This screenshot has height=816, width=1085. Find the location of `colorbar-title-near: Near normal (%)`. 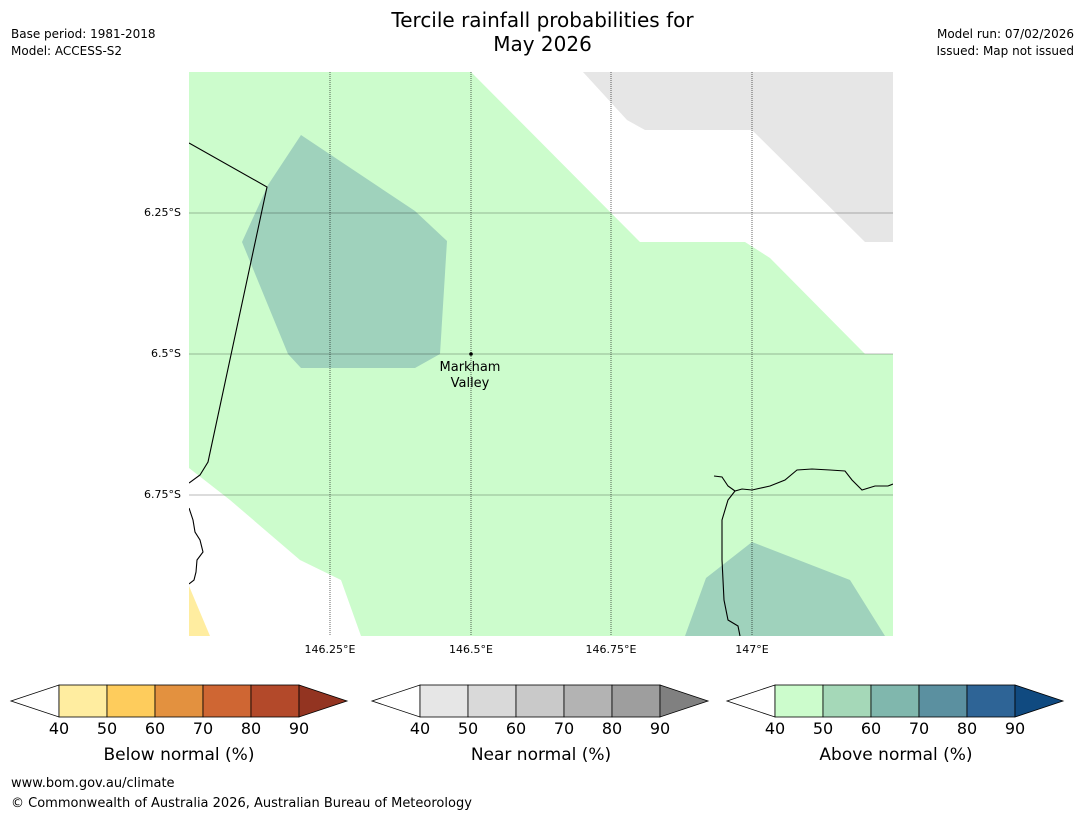

colorbar-title-near: Near normal (%) is located at coordinates (541, 755).